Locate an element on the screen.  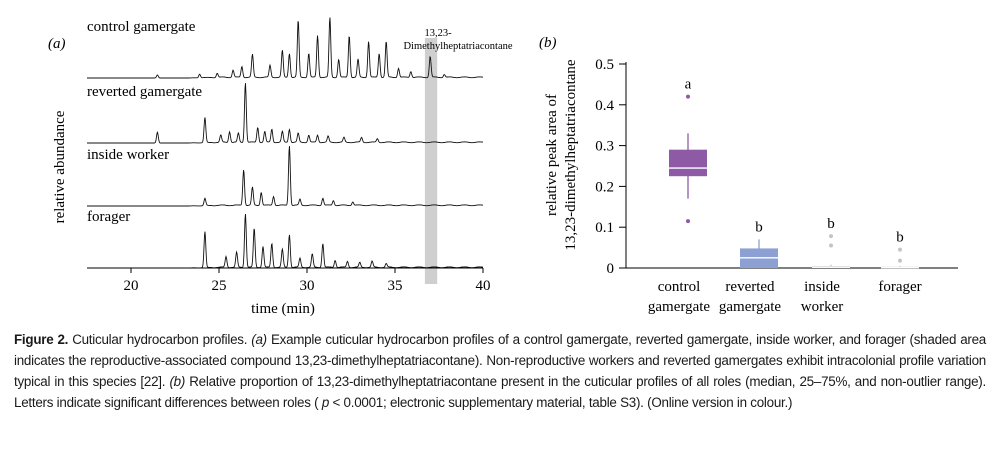
caption-figure-label: Figure 2. is located at coordinates (41, 339).